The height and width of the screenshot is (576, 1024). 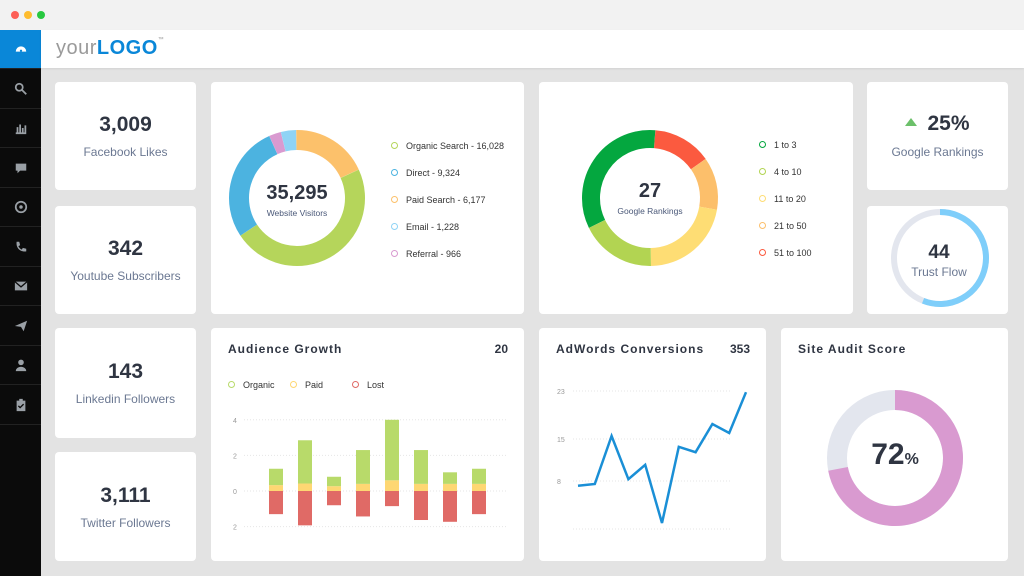 I want to click on legend-item: Lost, so click(x=383, y=384).